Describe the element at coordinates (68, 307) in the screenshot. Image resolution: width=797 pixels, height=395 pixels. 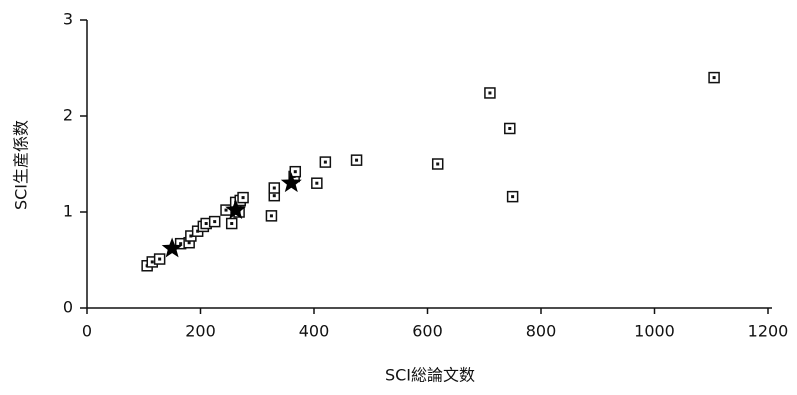
I see `y-tick-label: 0` at that location.